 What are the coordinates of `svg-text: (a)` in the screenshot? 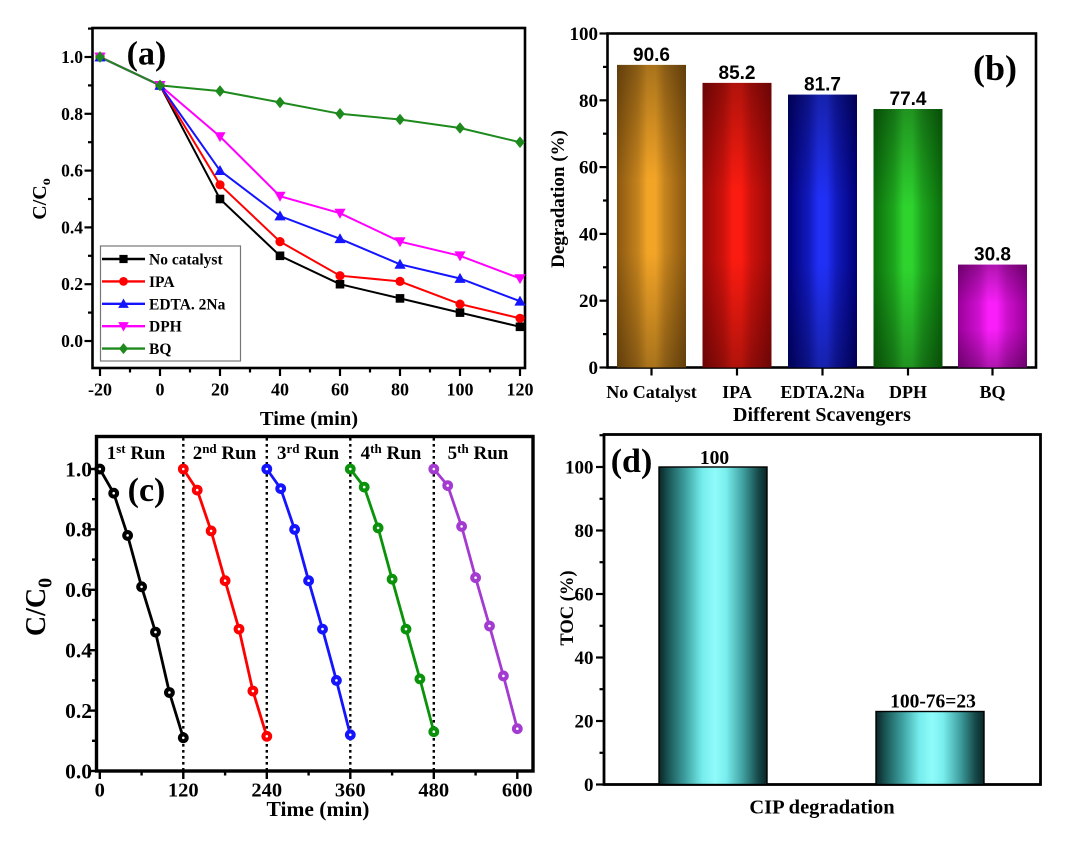 It's located at (147, 54).